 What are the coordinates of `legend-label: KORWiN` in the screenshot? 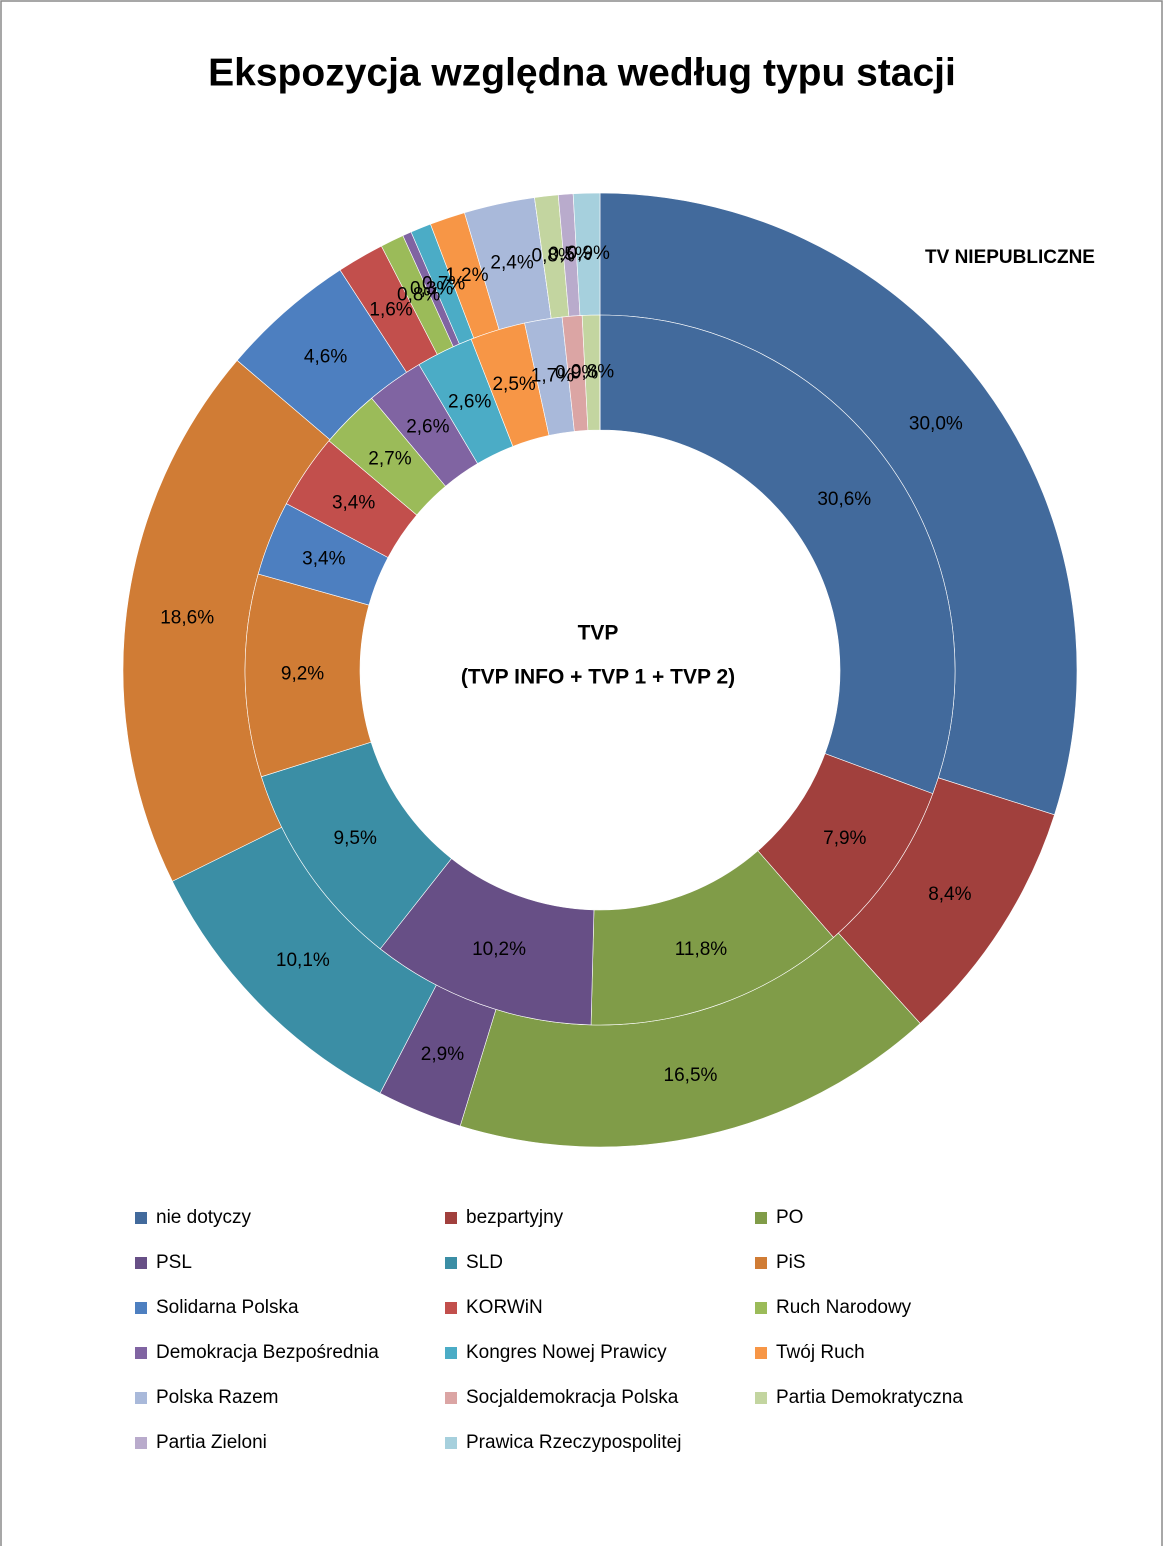 It's located at (504, 1307).